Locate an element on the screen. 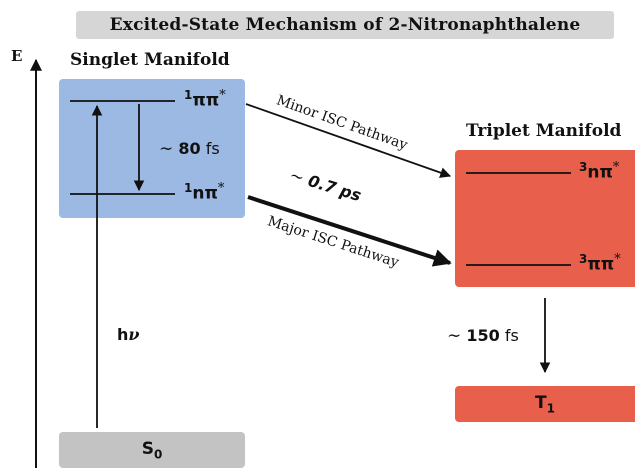 The image size is (635, 471). singlet-ic-time-label: ∼ 80 fs is located at coordinates (189, 149).